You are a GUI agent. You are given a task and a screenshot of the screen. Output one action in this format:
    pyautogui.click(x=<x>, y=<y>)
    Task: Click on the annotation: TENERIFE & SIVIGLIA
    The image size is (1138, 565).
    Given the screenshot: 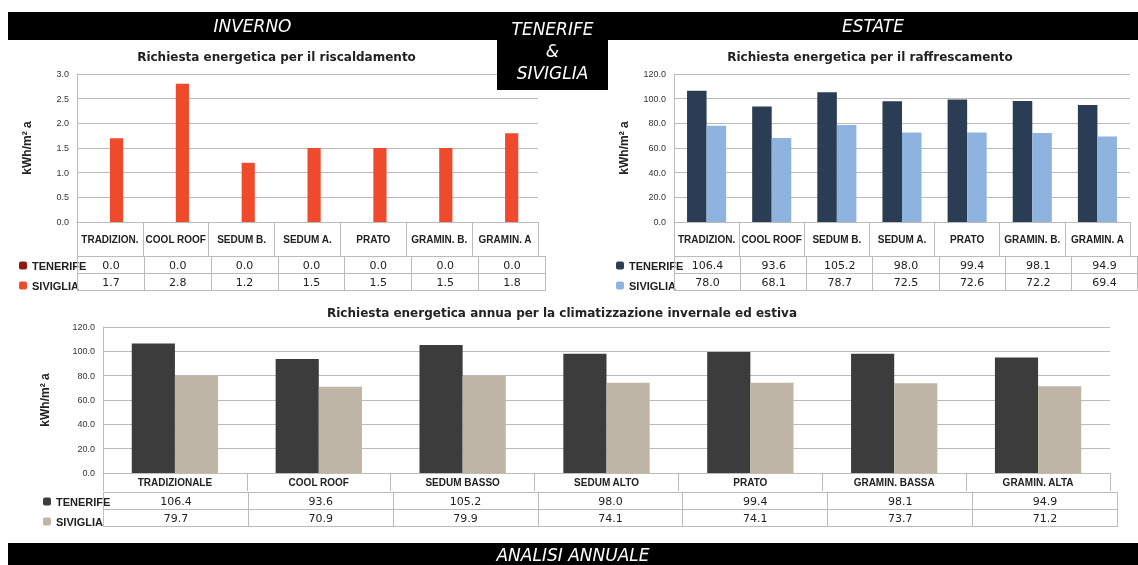 What is the action you would take?
    pyautogui.click(x=552, y=51)
    